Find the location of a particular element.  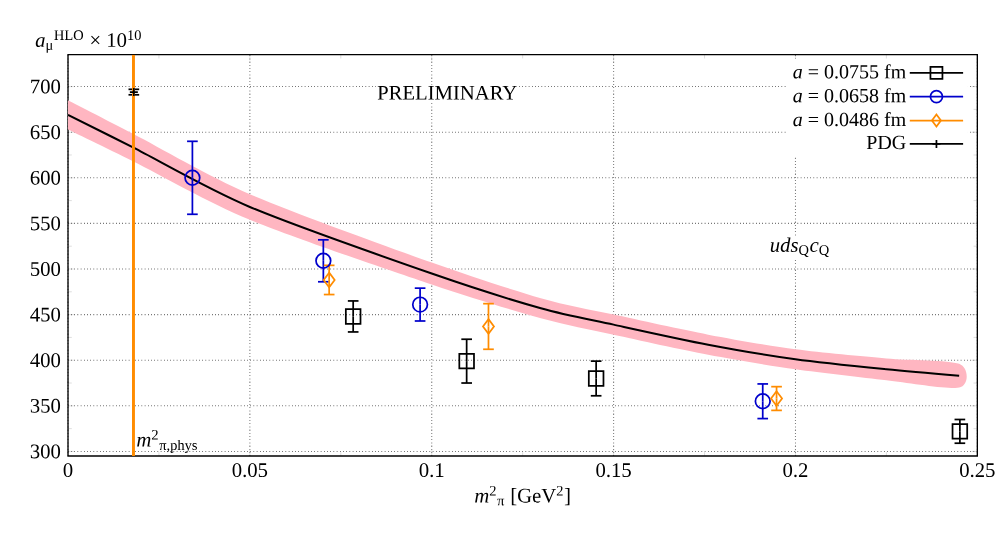

ref-line-label: m$^{2}$π,phys is located at coordinates (167, 441).